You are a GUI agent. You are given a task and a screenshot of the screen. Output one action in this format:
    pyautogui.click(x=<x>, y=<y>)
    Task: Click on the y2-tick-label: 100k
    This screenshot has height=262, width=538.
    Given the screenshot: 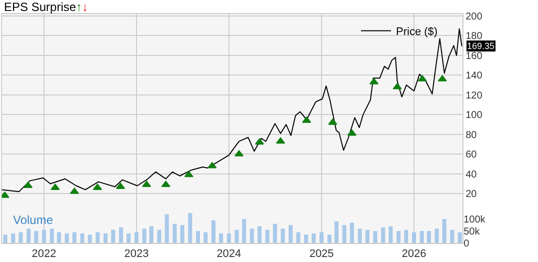 What is the action you would take?
    pyautogui.click(x=475, y=220)
    